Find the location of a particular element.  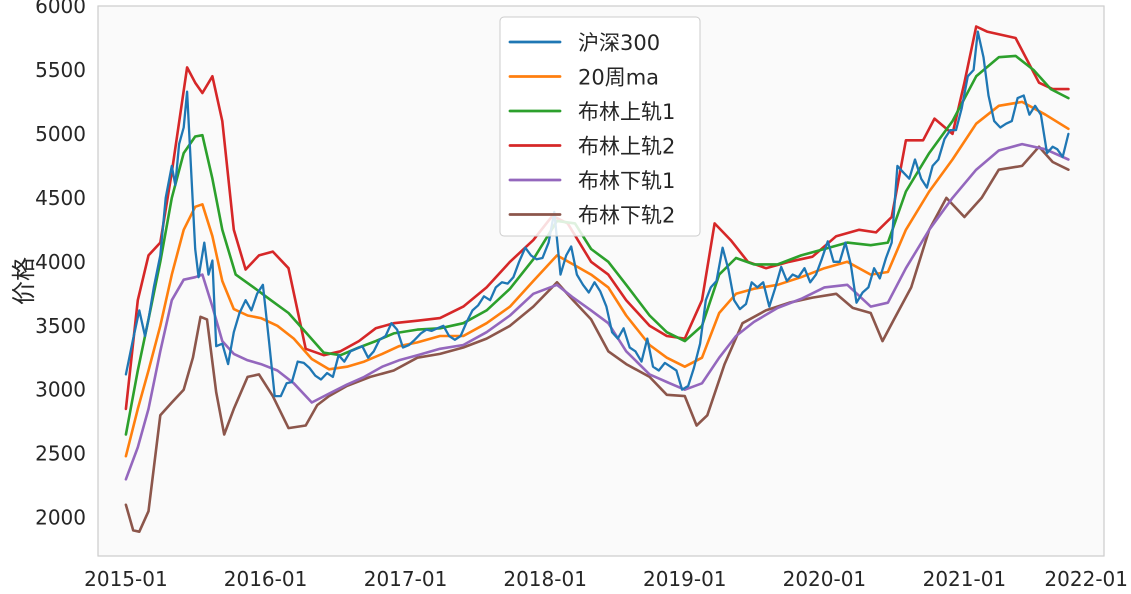

y-tick-label: 3500 is located at coordinates (60, 326).